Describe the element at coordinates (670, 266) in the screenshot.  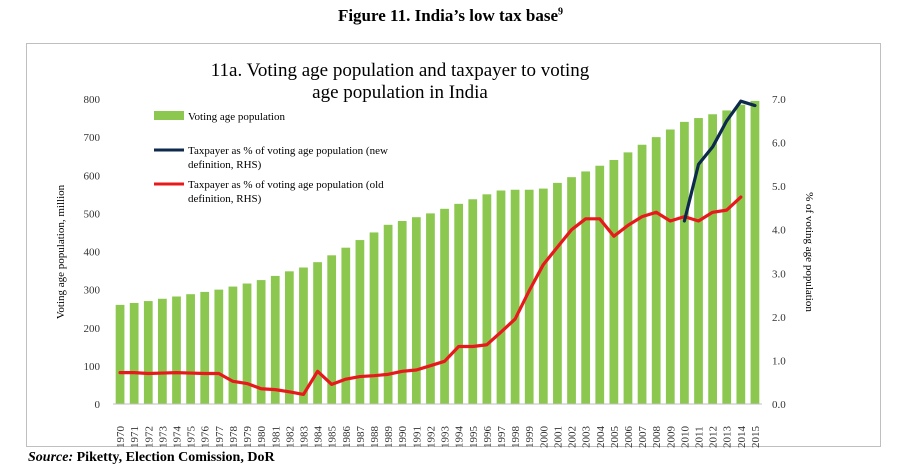
I see `bar-2009` at that location.